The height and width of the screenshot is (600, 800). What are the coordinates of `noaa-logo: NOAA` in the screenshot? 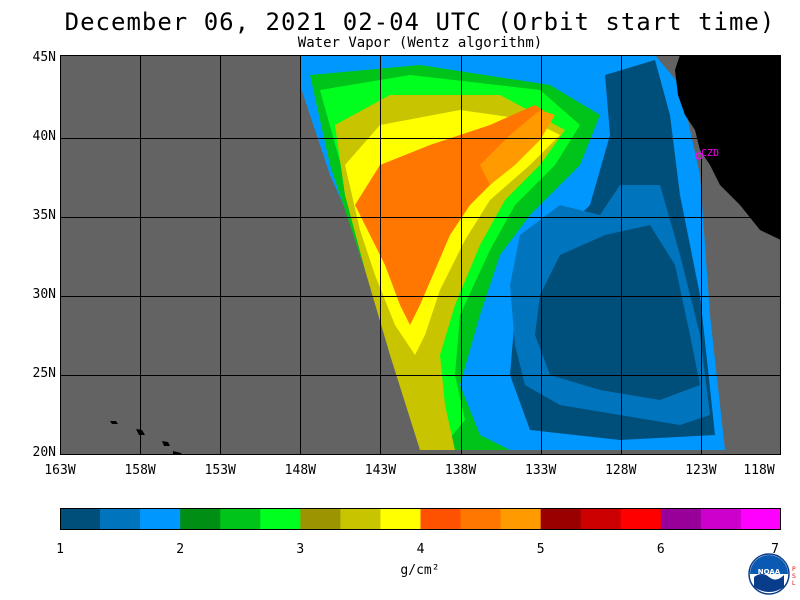 It's located at (769, 574).